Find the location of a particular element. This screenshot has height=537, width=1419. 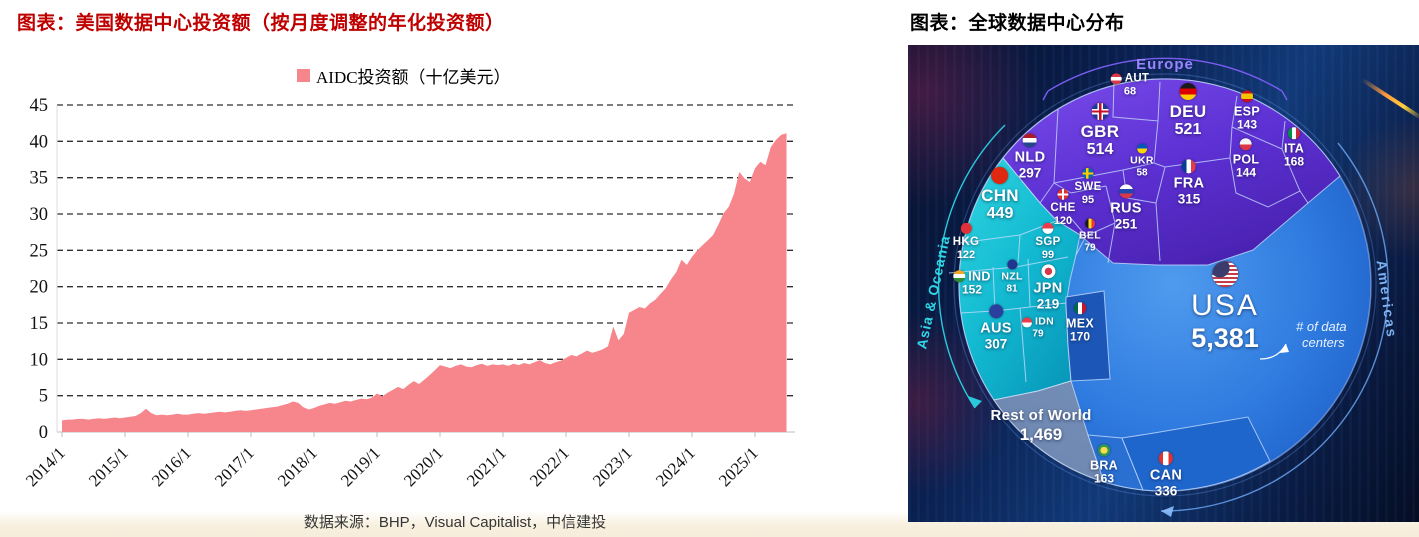

region-label-asia-oceania: Asia & Oceania is located at coordinates (933, 292).